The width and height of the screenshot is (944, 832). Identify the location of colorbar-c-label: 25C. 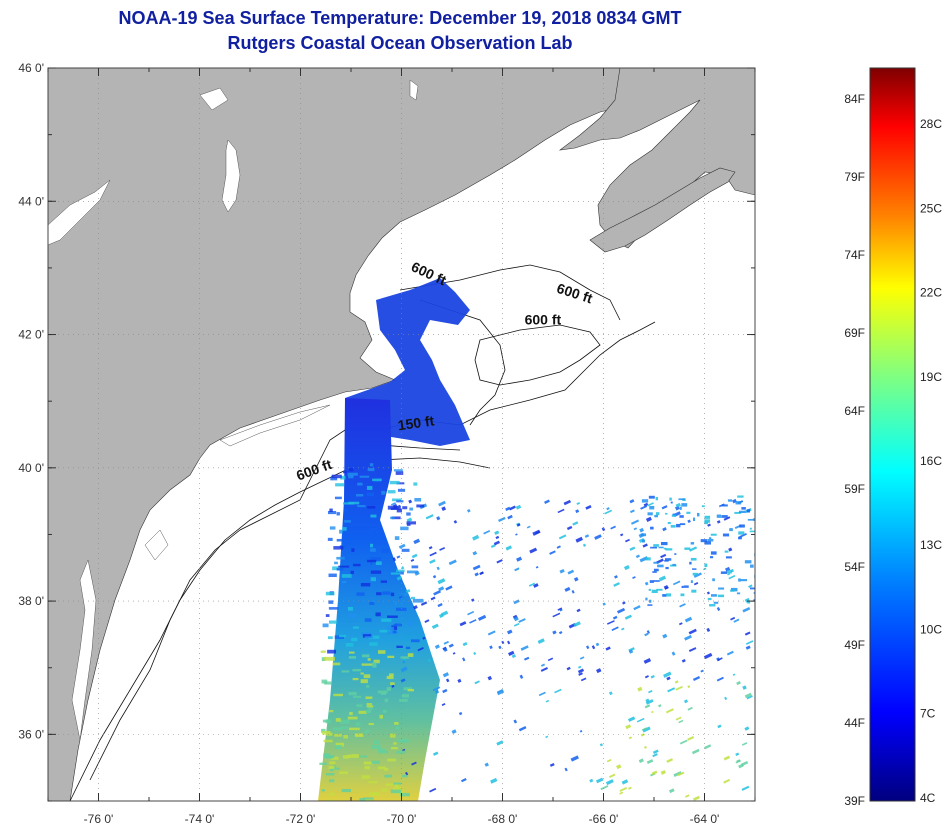
(931, 208).